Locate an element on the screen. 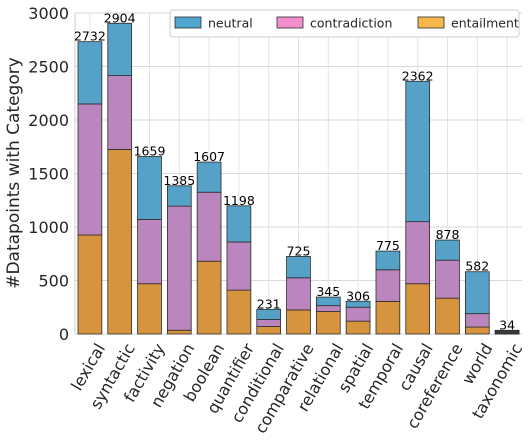 Image resolution: width=529 pixels, height=445 pixels. bar-total-label: 775 is located at coordinates (388, 245).